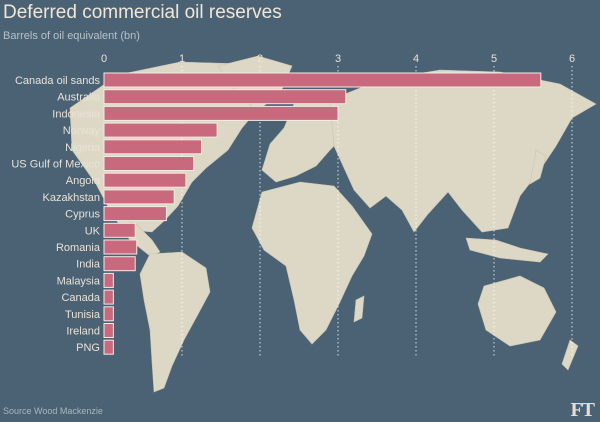  I want to click on x-tick-label: 0, so click(104, 59).